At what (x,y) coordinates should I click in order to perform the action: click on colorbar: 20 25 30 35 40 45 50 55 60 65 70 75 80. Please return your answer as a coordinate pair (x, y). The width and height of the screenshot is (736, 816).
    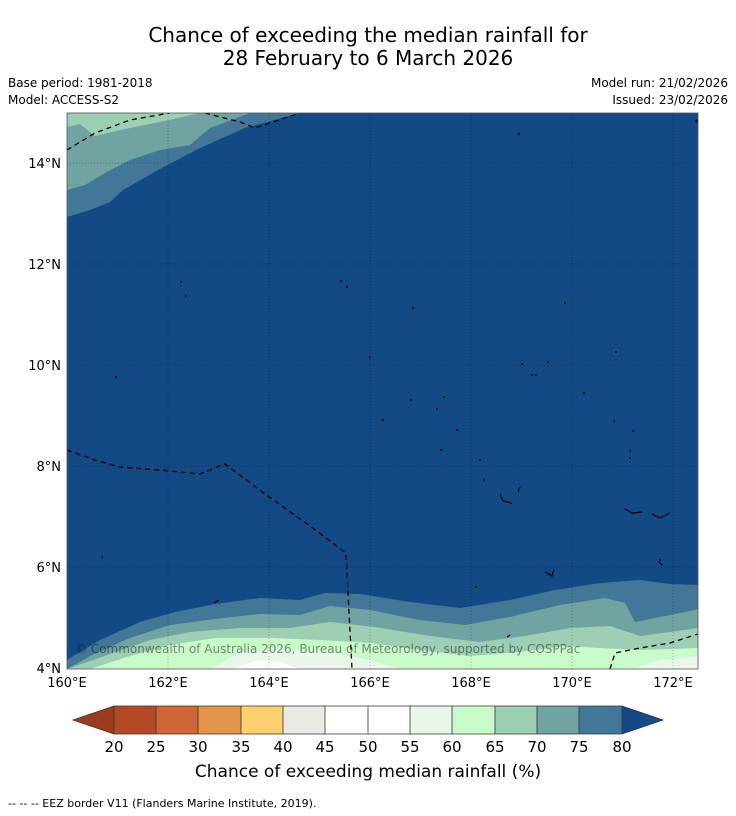
    Looking at the image, I should click on (368, 730).